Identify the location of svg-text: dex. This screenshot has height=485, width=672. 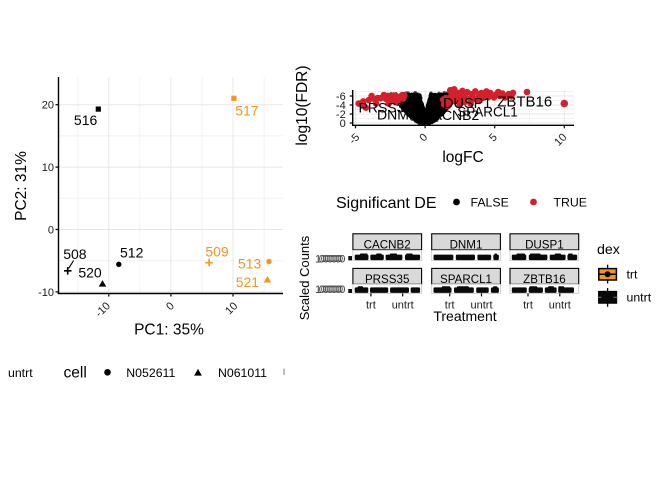
(608, 250).